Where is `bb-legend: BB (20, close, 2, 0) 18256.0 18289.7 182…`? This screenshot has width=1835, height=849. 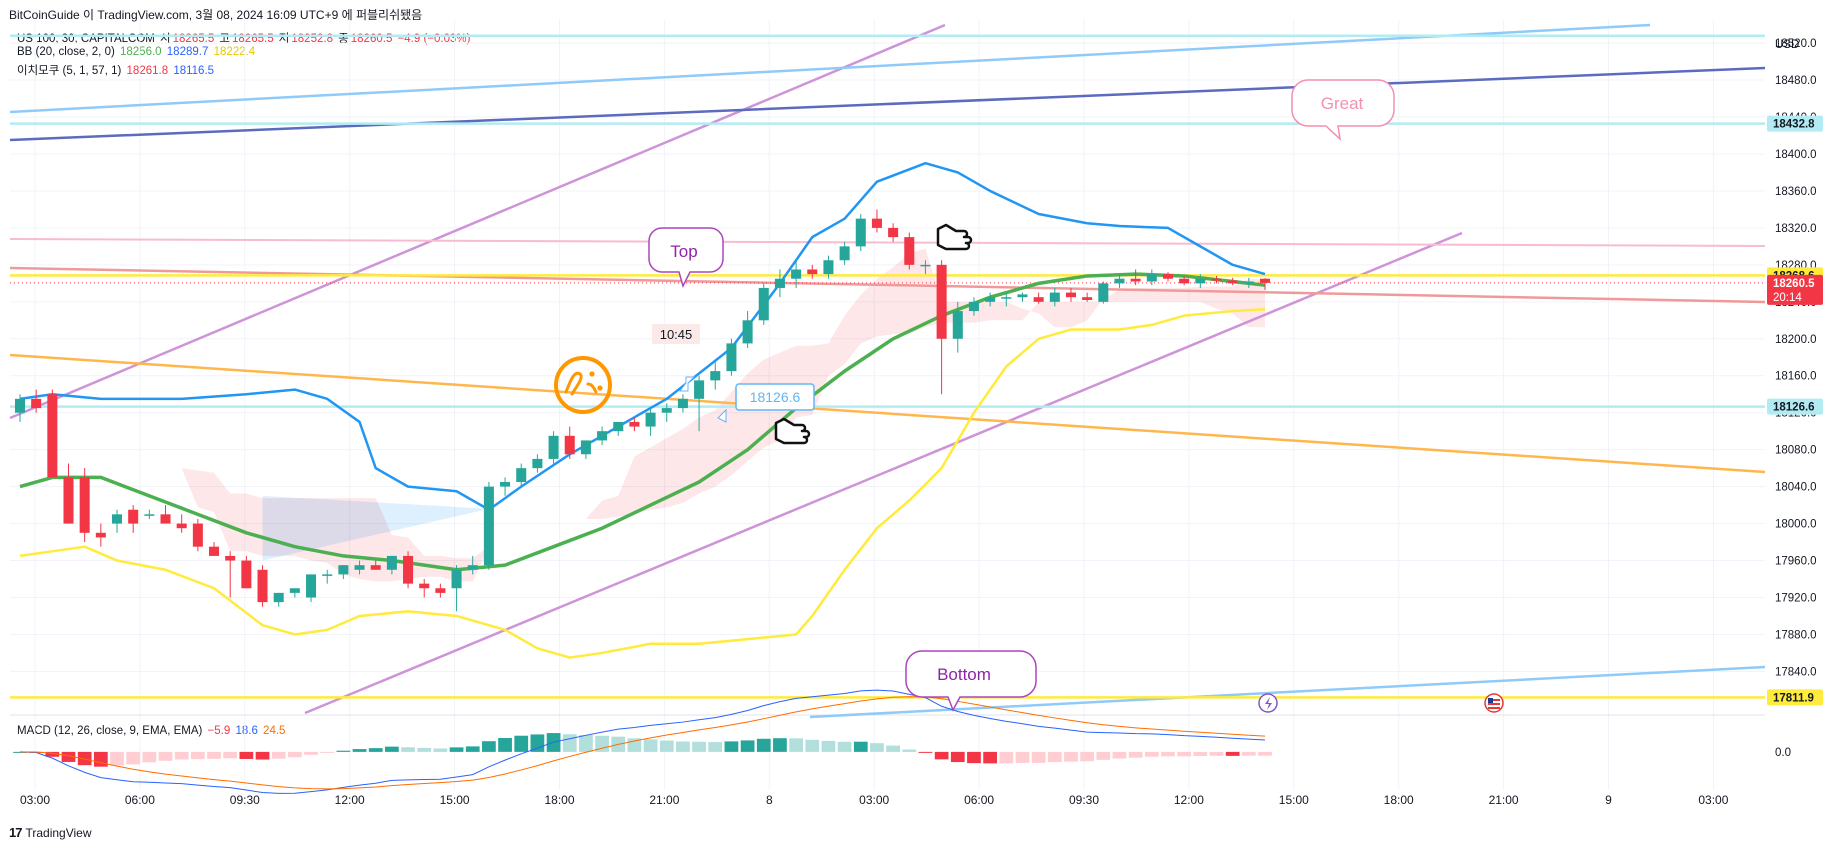 bb-legend: BB (20, close, 2, 0) 18256.0 18289.7 182… is located at coordinates (137, 52).